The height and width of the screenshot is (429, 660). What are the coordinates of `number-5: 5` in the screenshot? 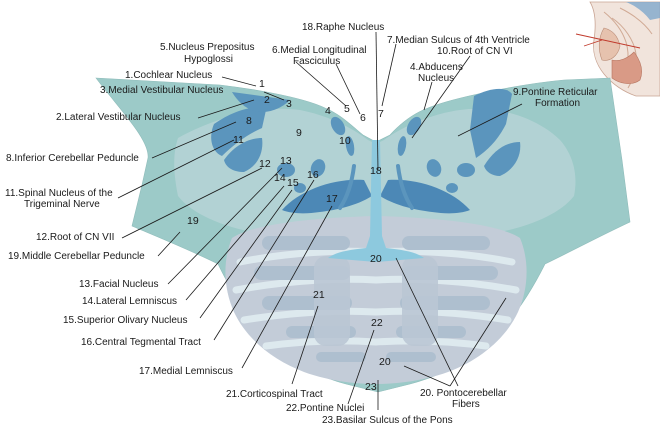 It's located at (347, 109).